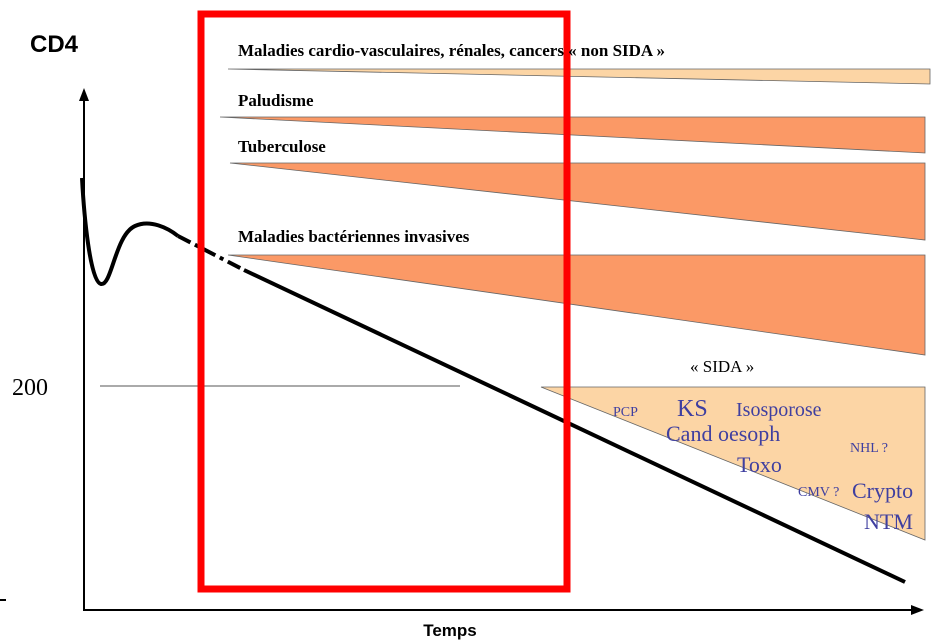  Describe the element at coordinates (625, 412) in the screenshot. I see `oi-pcp: PCP` at that location.